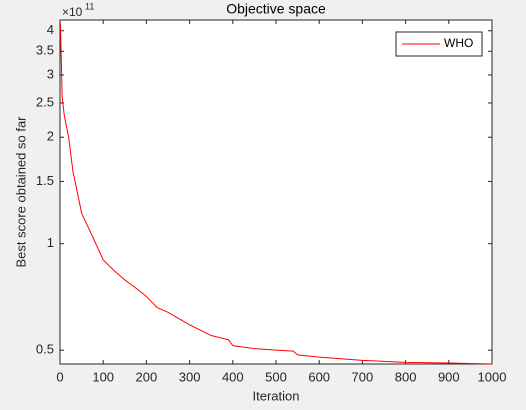 The width and height of the screenshot is (526, 410). Describe the element at coordinates (72, 12) in the screenshot. I see `y-multiplier-base: ×10` at that location.